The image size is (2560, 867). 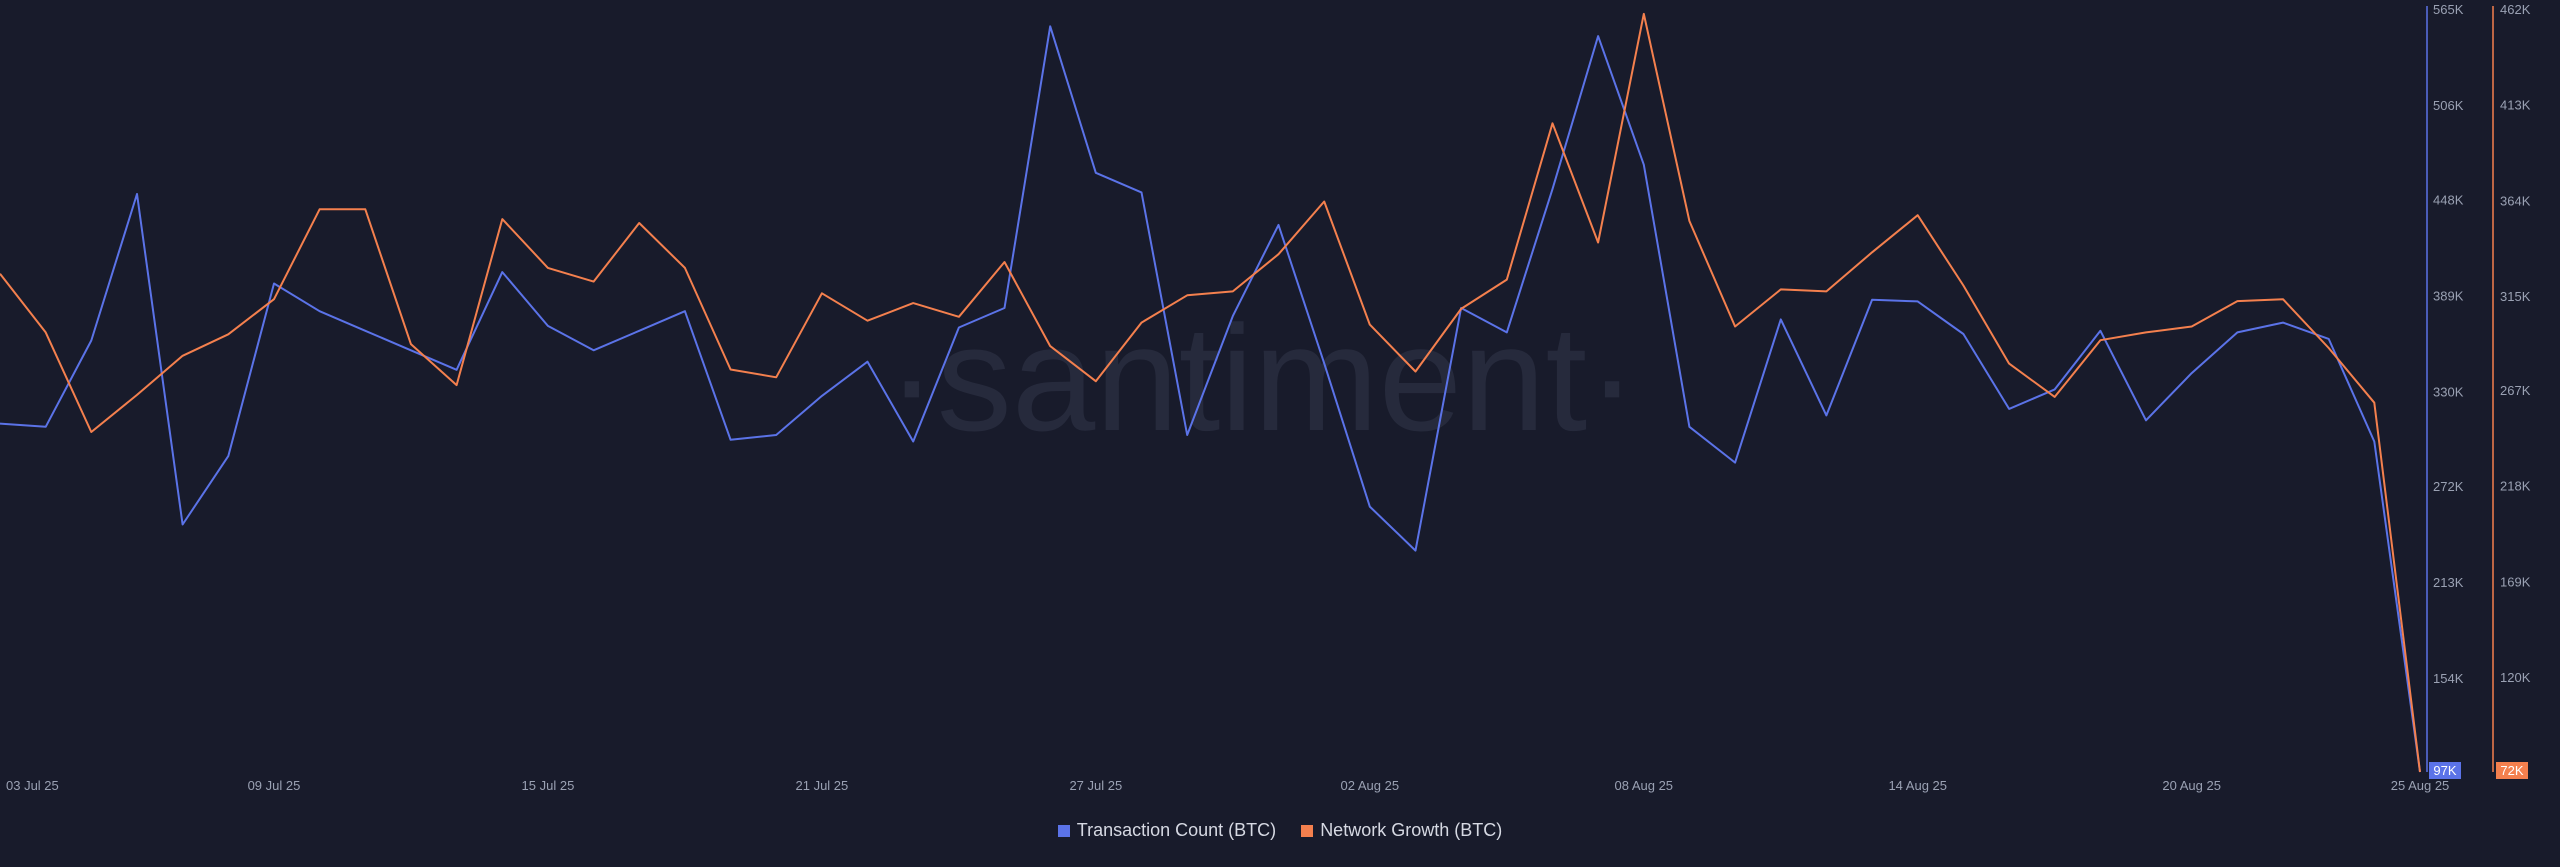 I want to click on x-tick-label: 20 Aug 25, so click(x=2191, y=785).